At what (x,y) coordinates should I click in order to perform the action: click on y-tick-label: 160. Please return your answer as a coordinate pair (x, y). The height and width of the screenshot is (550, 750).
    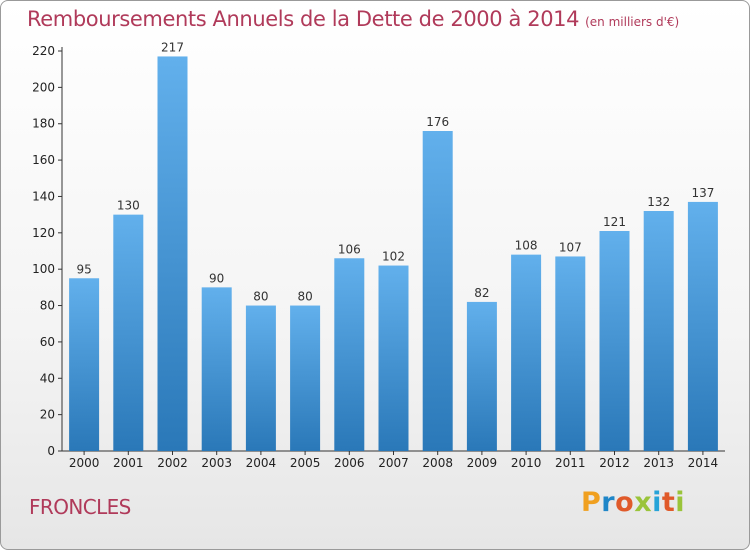
    Looking at the image, I should click on (43, 160).